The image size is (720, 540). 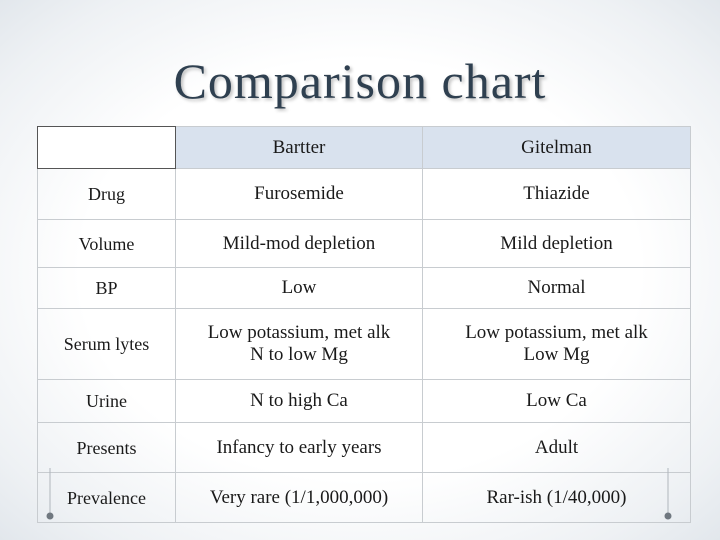 I want to click on cell-line: N to low Mg, so click(x=299, y=354).